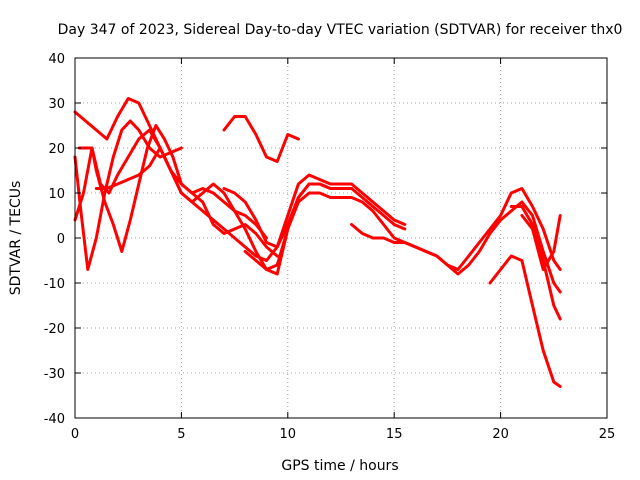 Image resolution: width=640 pixels, height=480 pixels. I want to click on y-tick-label: 10, so click(56, 194).